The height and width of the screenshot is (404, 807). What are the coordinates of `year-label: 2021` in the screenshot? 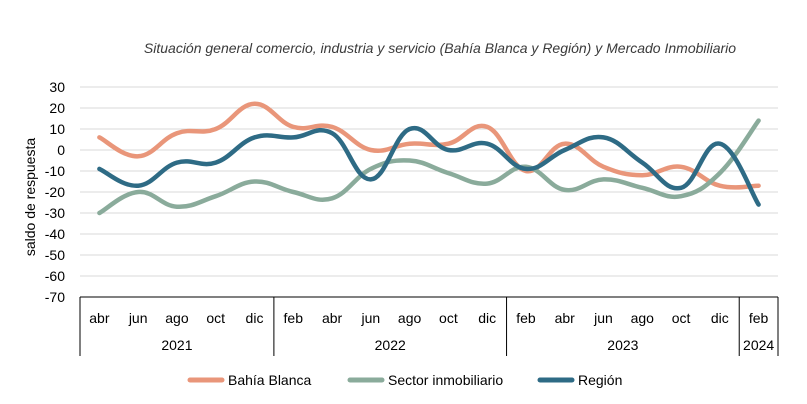 It's located at (176, 345).